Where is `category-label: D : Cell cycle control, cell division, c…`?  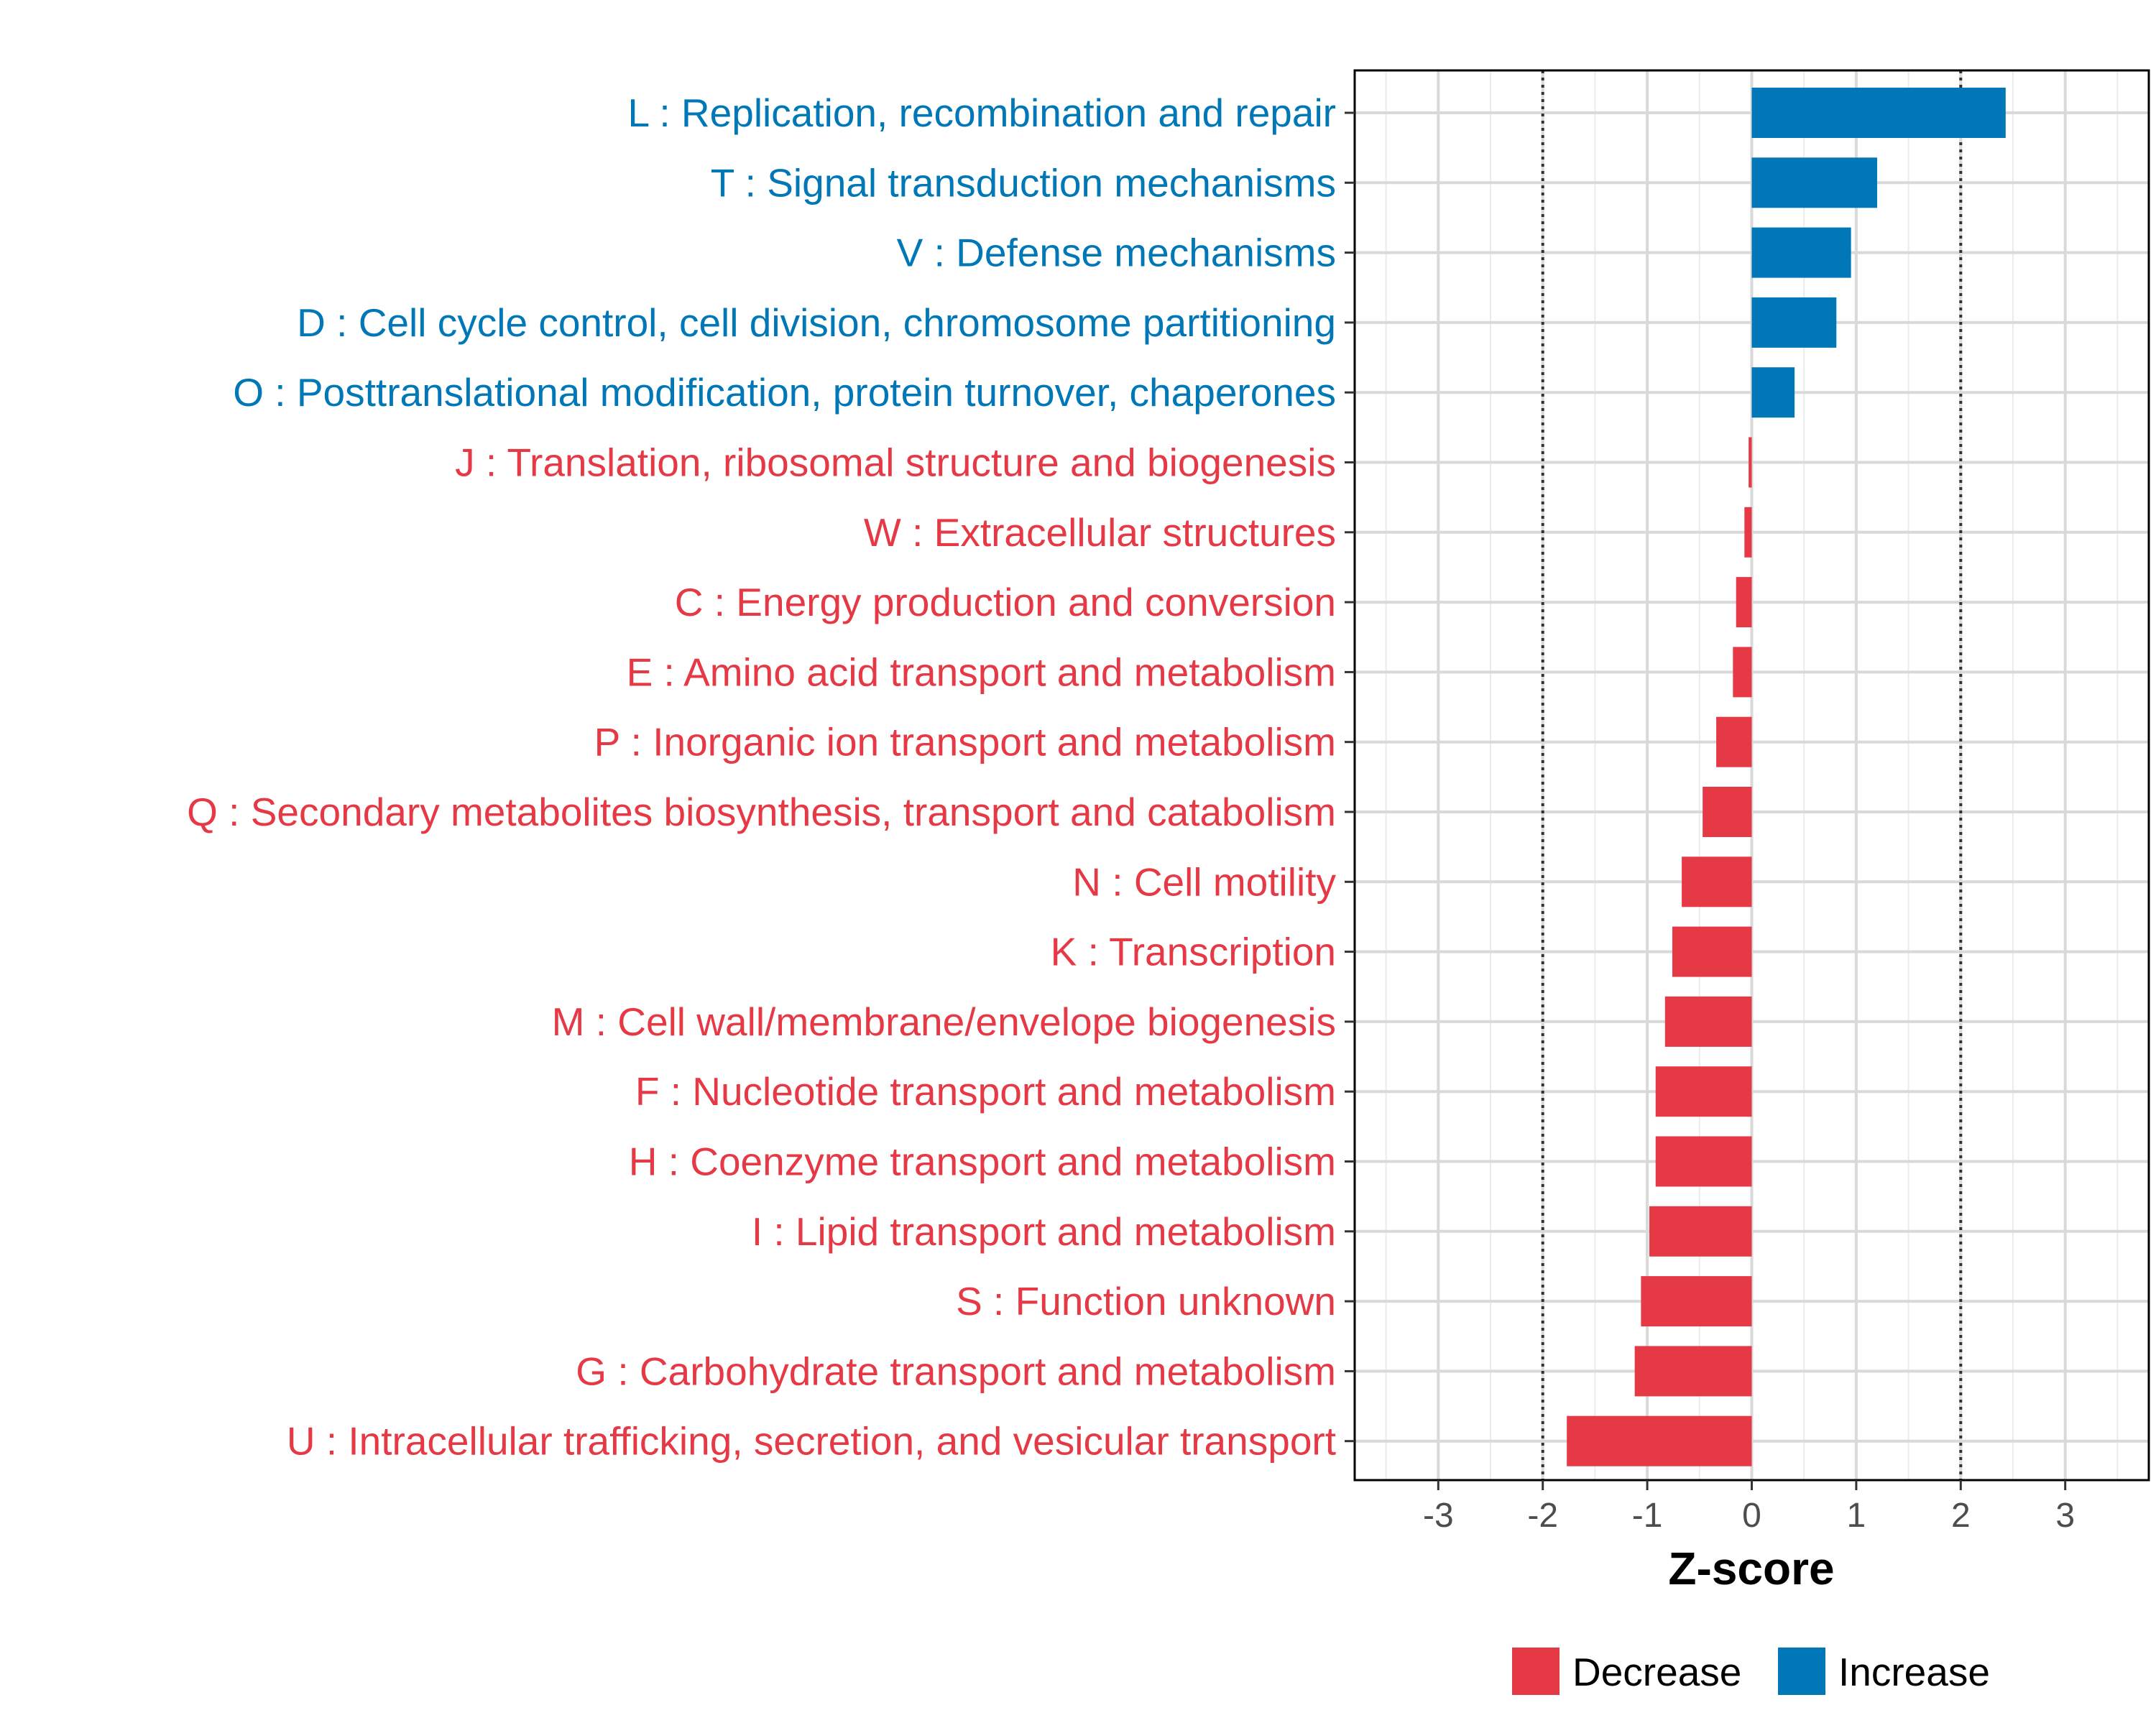
category-label: D : Cell cycle control, cell division, c… is located at coordinates (817, 323).